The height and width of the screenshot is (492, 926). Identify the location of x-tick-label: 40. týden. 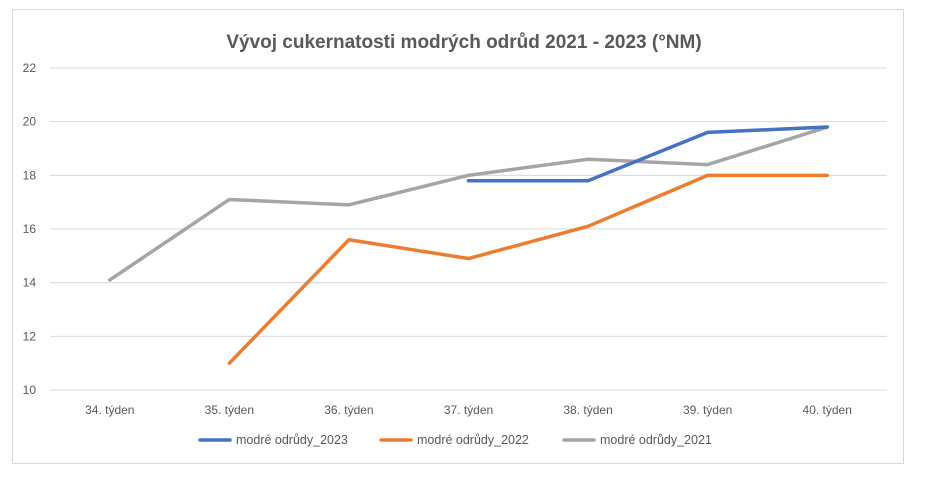
(827, 410).